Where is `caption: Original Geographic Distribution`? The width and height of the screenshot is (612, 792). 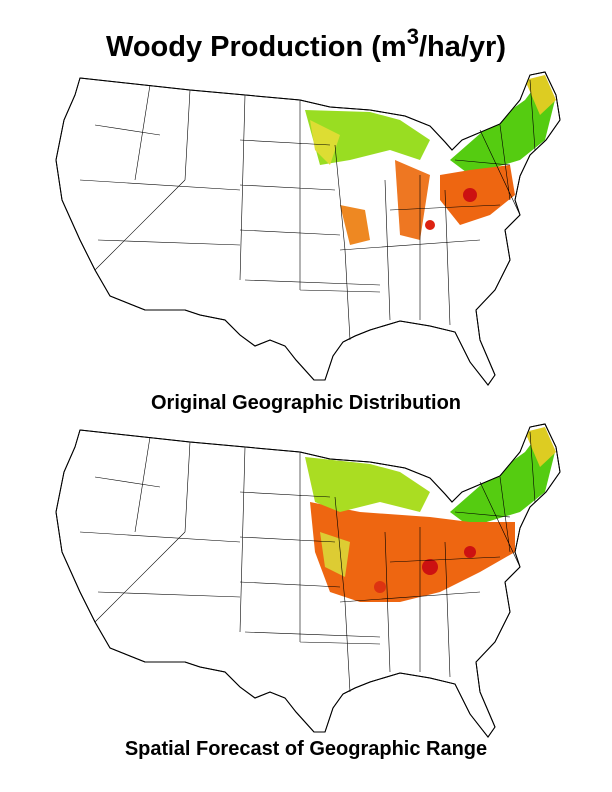
caption: Original Geographic Distribution is located at coordinates (306, 403).